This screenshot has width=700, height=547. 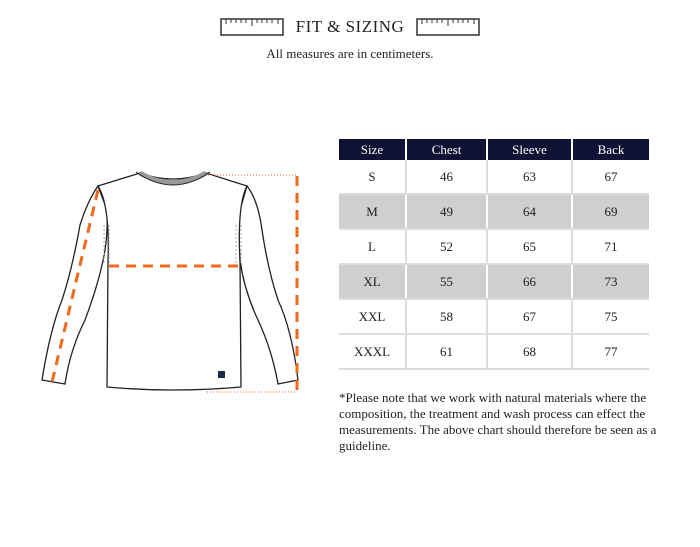 What do you see at coordinates (610, 317) in the screenshot?
I see `cell: 75` at bounding box center [610, 317].